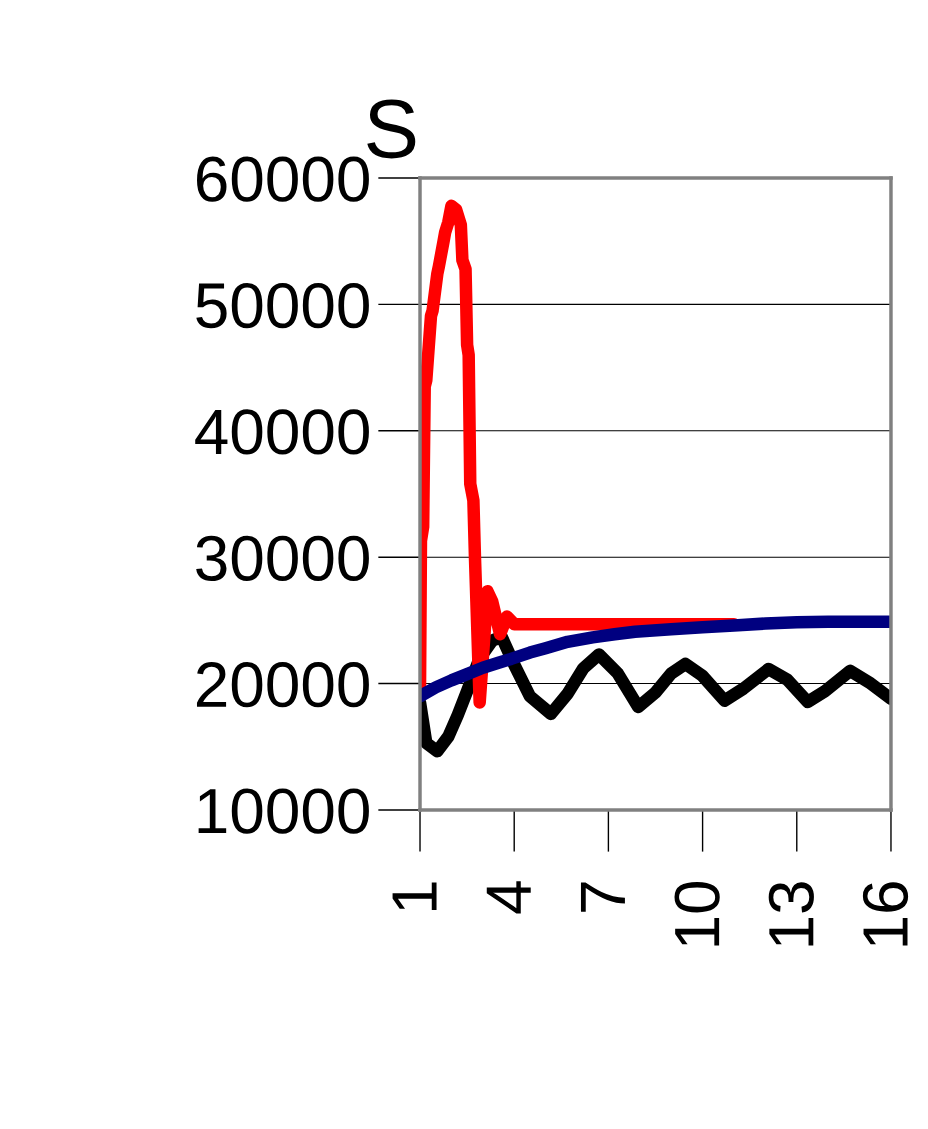 The height and width of the screenshot is (1129, 928). I want to click on x-tick-label: 1, so click(414, 896).